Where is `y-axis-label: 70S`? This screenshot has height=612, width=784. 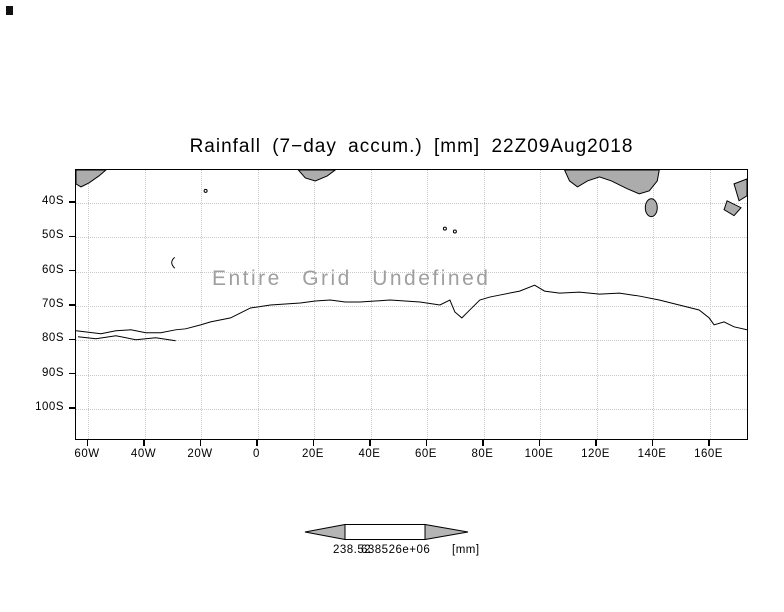
y-axis-label: 70S is located at coordinates (53, 303).